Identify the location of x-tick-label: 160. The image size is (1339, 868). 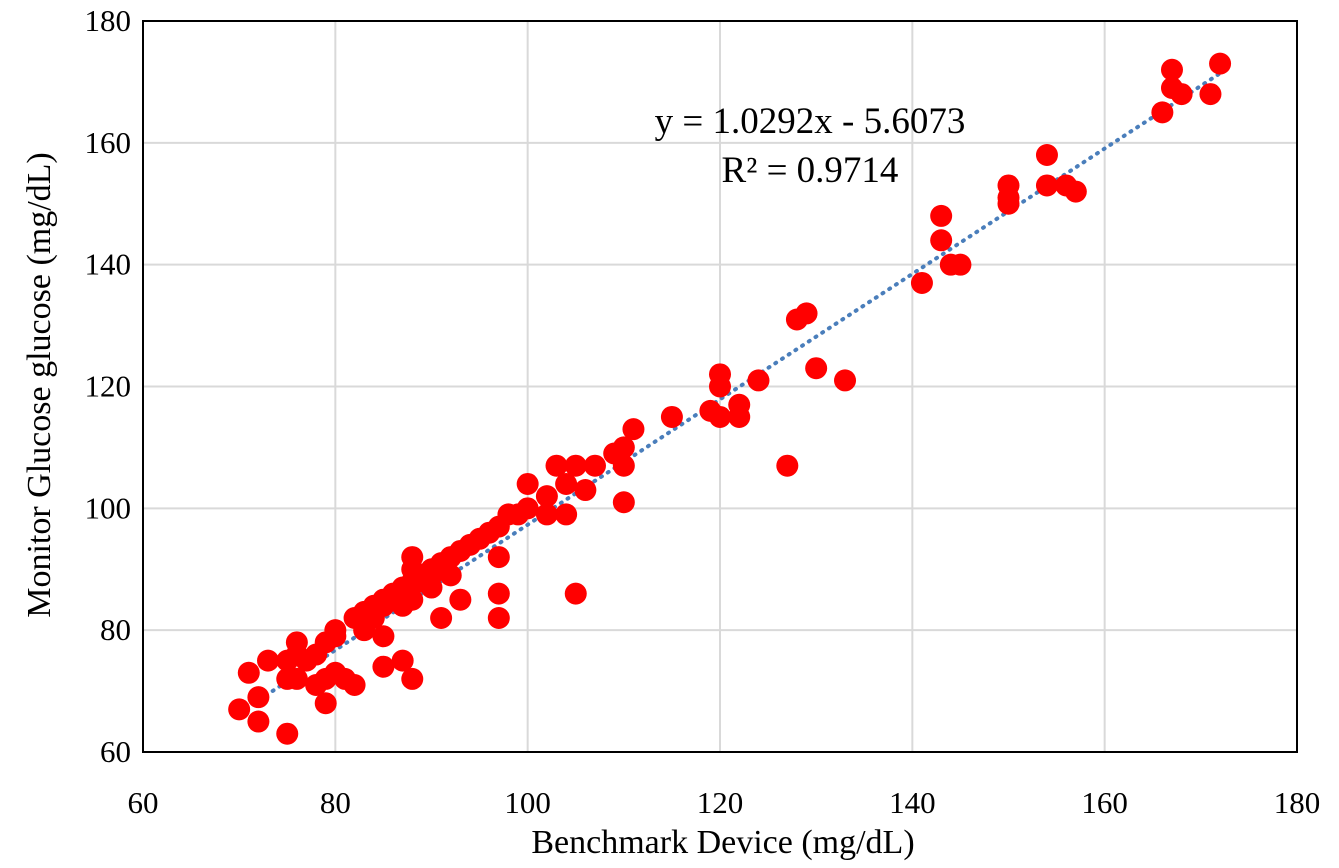
(1104, 802).